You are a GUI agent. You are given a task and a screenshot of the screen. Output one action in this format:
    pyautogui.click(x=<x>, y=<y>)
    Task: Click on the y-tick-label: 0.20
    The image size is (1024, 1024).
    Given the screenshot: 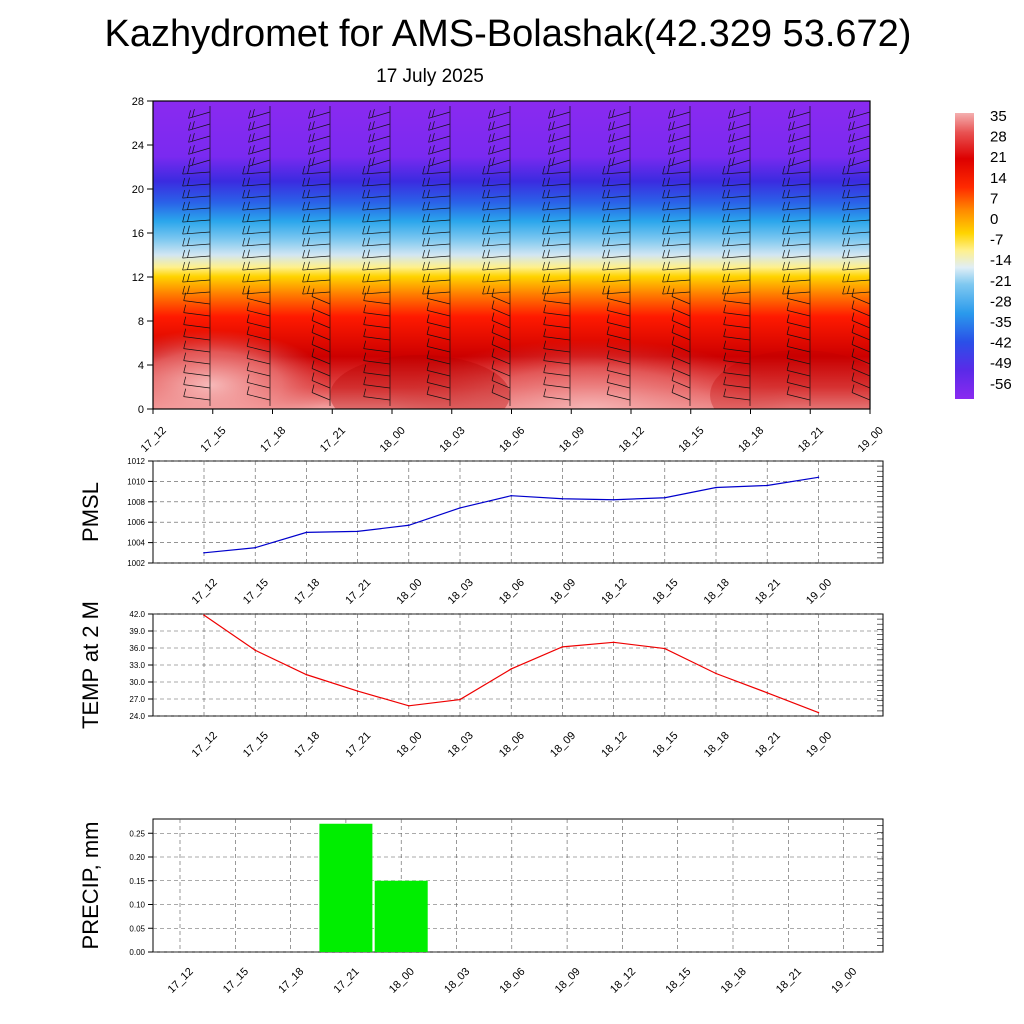 What is the action you would take?
    pyautogui.click(x=137, y=857)
    